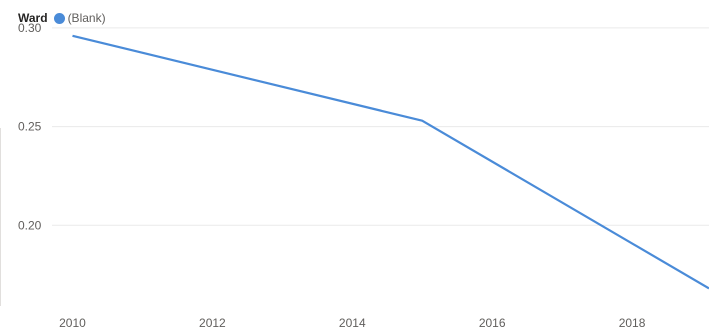 Image resolution: width=709 pixels, height=334 pixels. What do you see at coordinates (0, 217) in the screenshot?
I see `panel-divider` at bounding box center [0, 217].